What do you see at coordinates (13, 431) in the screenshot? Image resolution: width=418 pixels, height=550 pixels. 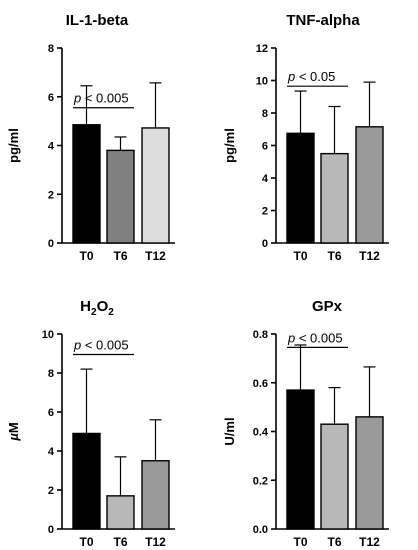 I see `y-axis-label: µM` at bounding box center [13, 431].